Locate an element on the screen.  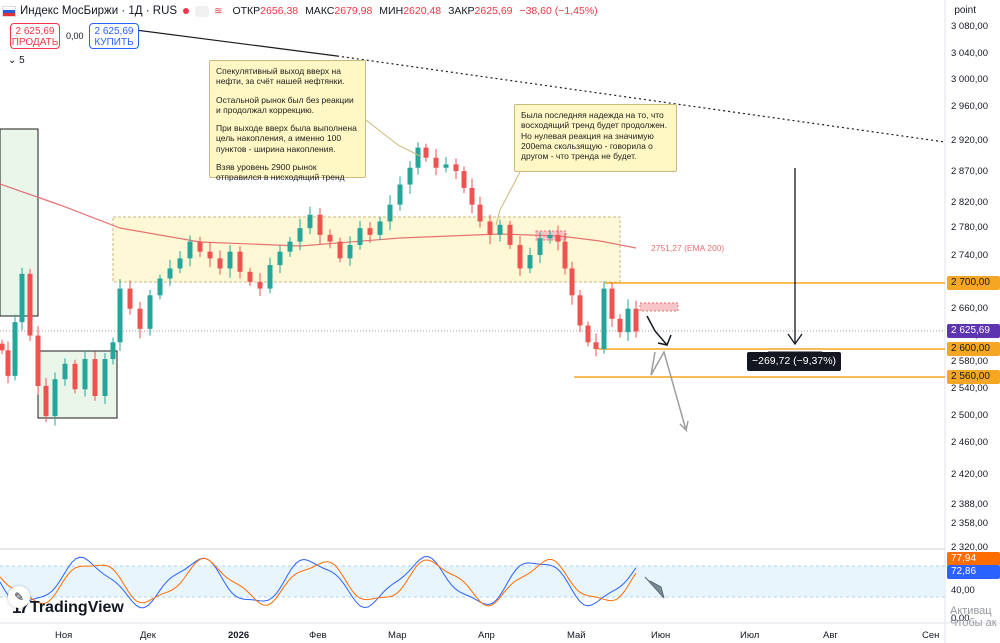
stoch-k-line is located at coordinates (318, 582).